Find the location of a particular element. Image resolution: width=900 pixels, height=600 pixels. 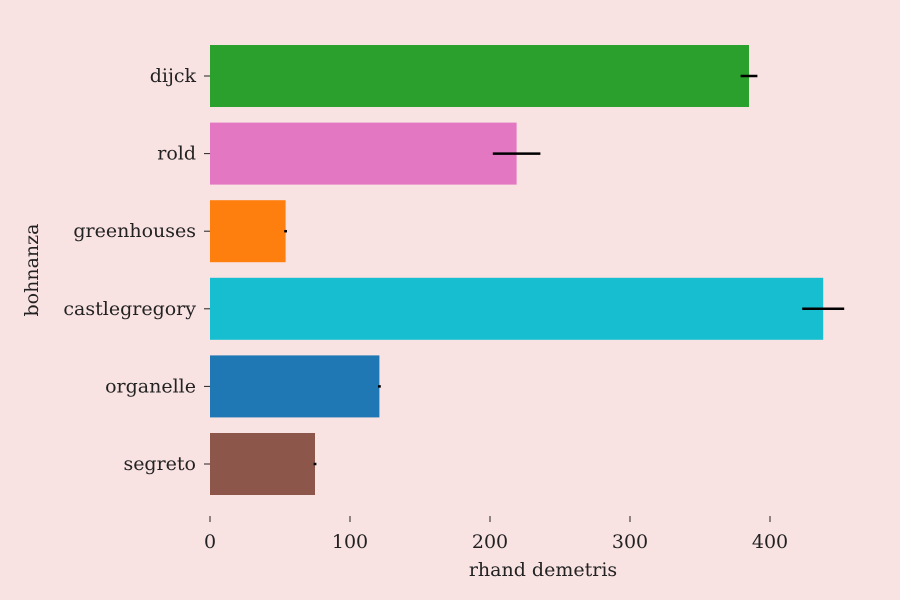

bar-greenhouses is located at coordinates (248, 231).